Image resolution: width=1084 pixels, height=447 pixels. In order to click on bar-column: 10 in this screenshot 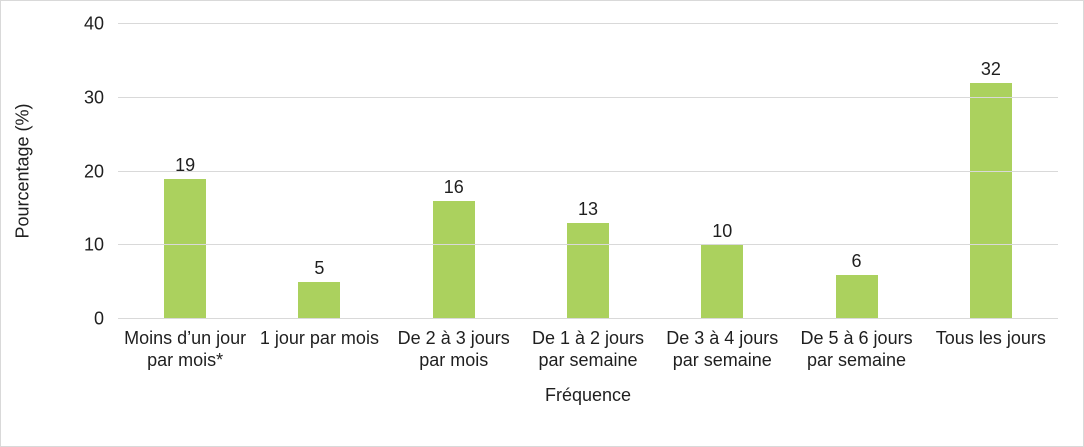, I will do `click(722, 171)`.